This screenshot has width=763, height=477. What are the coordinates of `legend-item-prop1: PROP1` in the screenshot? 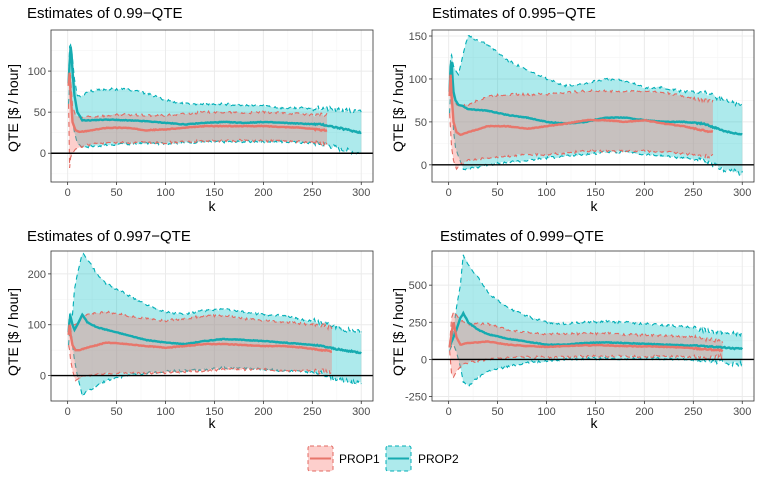 It's located at (343, 458).